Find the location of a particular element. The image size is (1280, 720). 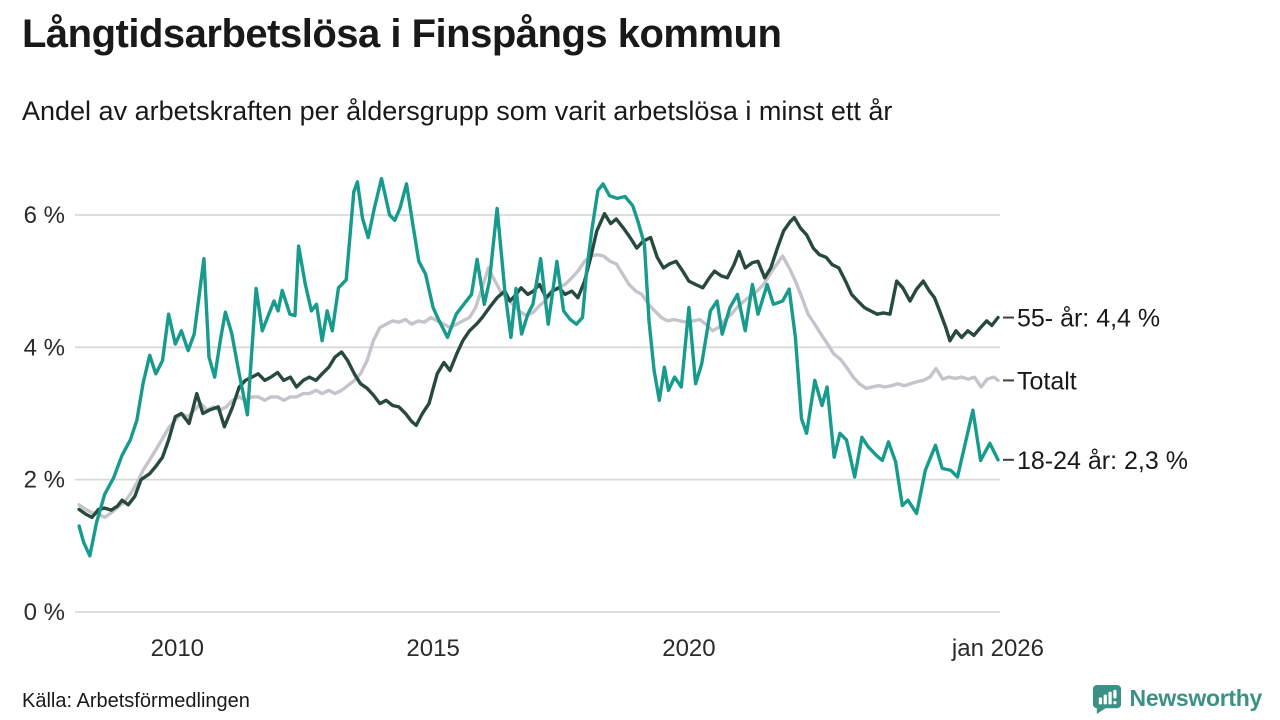

chart-title: Långtidsarbetslösa i Finspångs kommun is located at coordinates (402, 34).